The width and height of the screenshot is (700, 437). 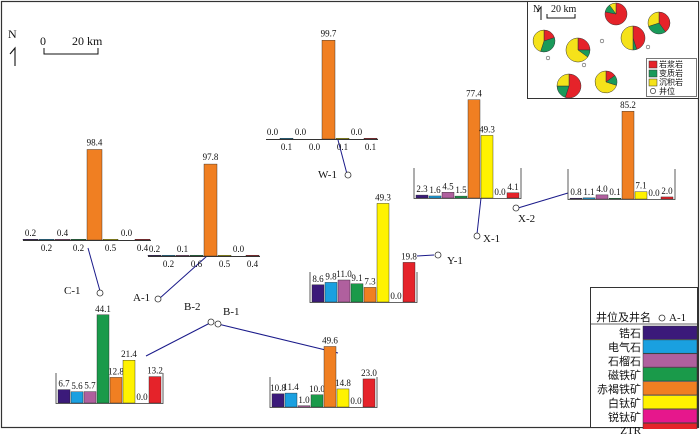 What do you see at coordinates (12, 34) in the screenshot?
I see `north-label: N` at bounding box center [12, 34].